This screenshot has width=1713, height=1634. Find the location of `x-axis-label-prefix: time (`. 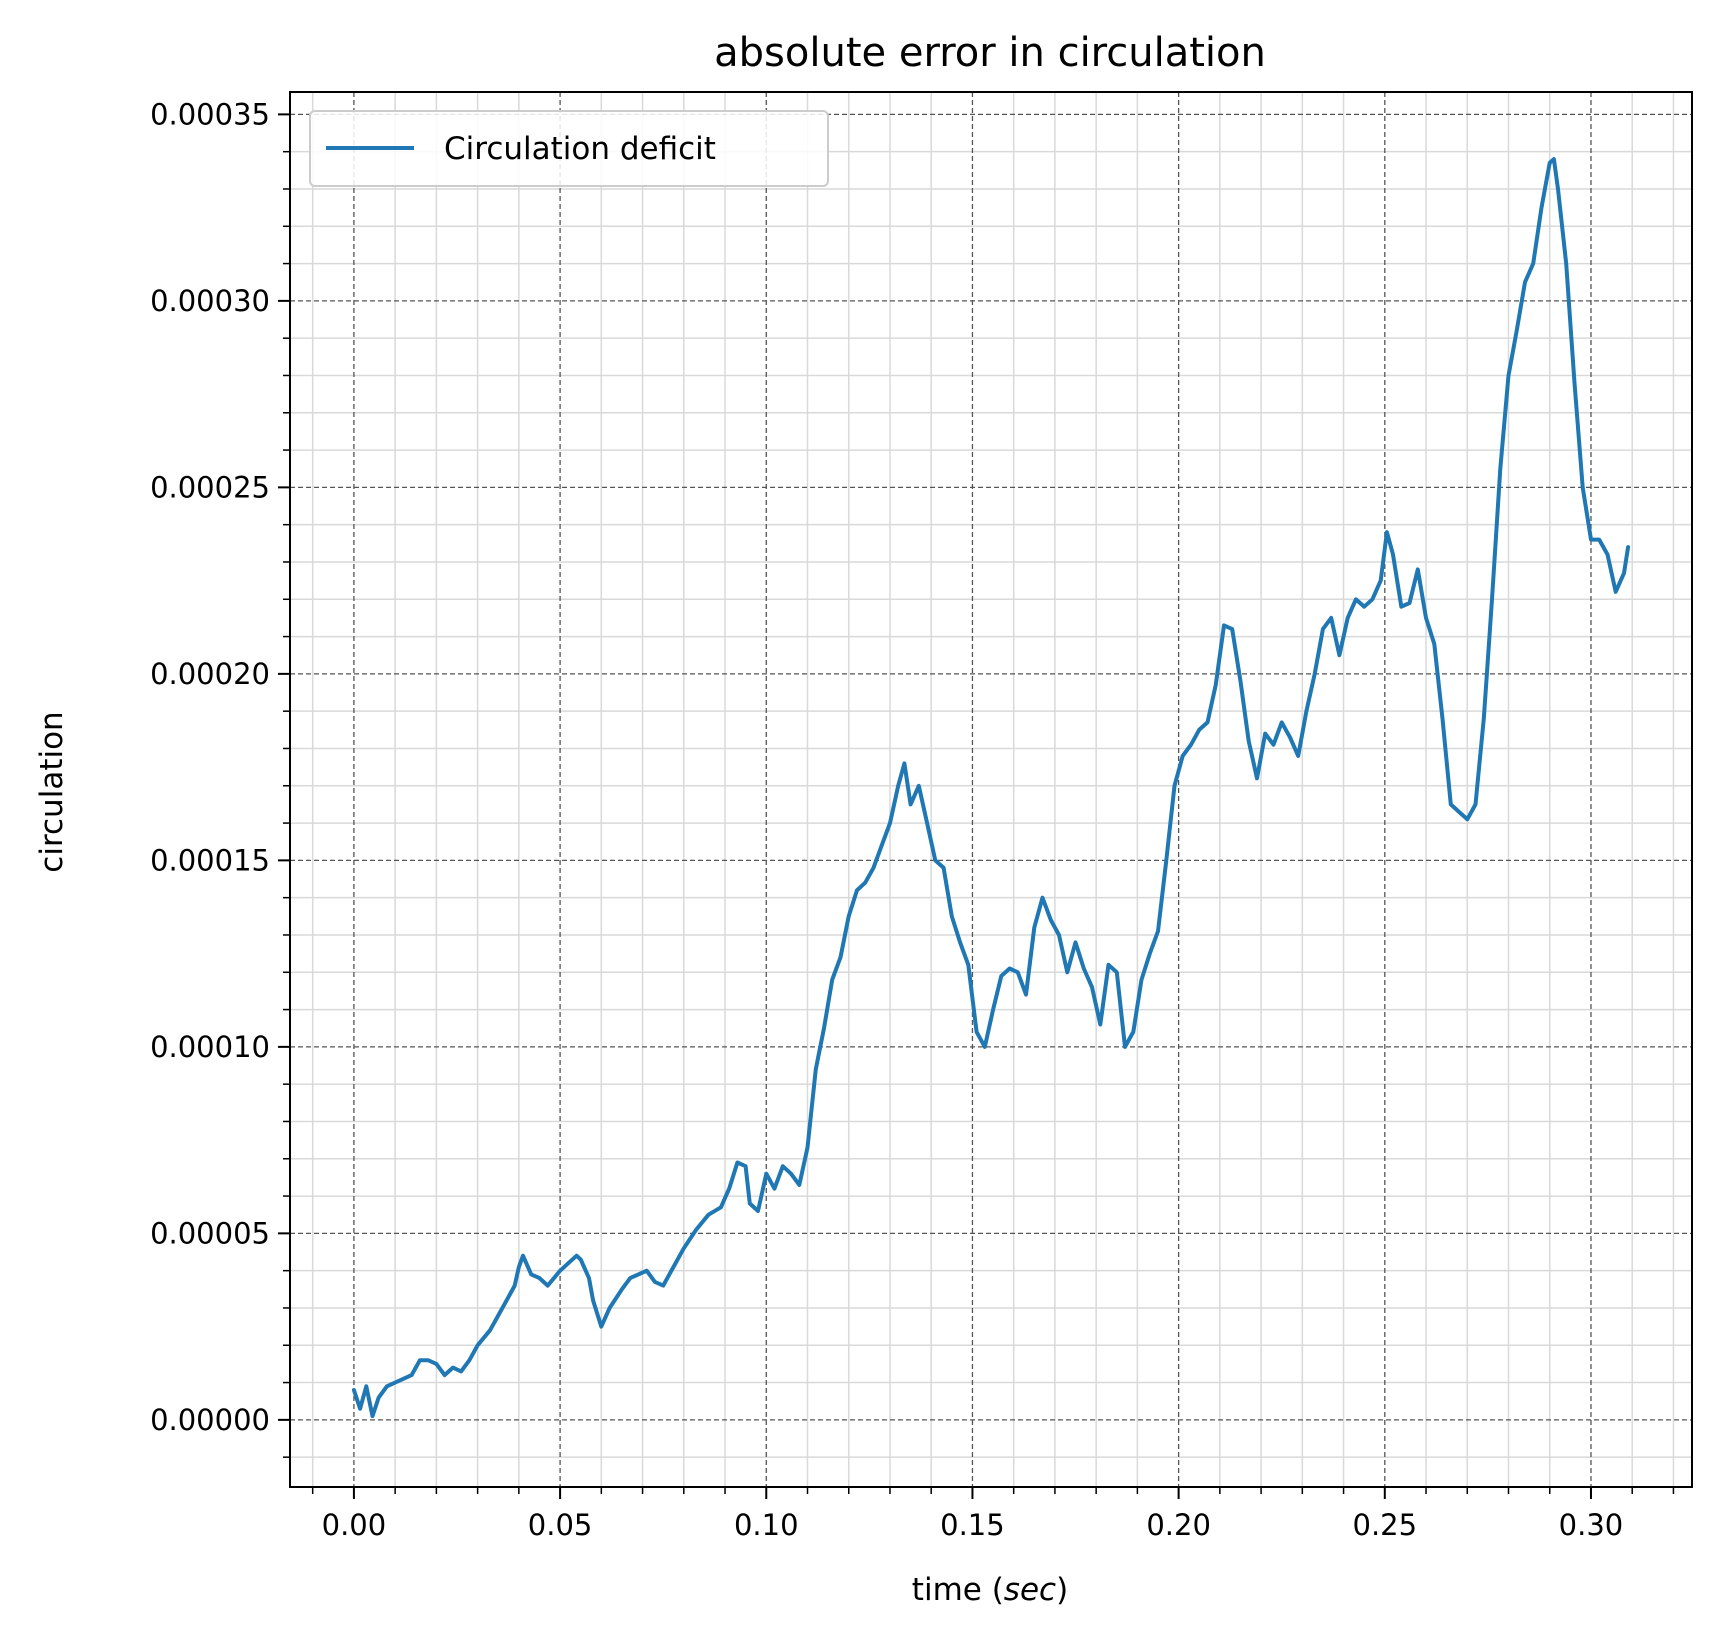

x-axis-label-prefix: time ( is located at coordinates (958, 1590).